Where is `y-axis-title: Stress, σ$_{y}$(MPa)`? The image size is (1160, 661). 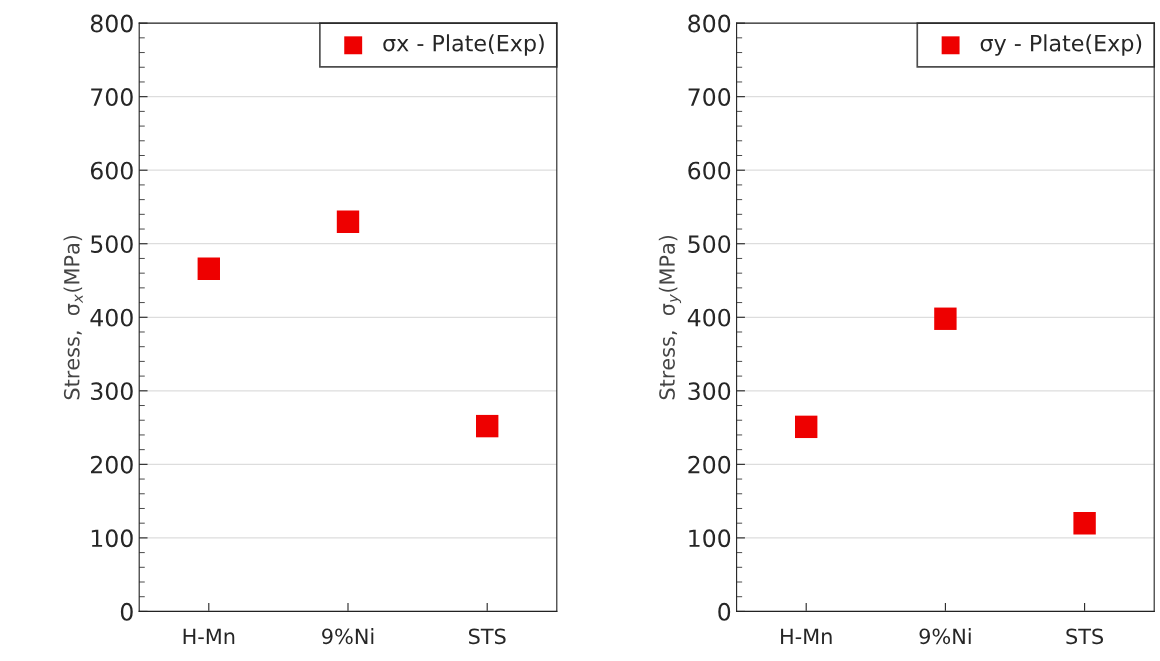
y-axis-title: Stress, σ$_{y}$(MPa) is located at coordinates (670, 317).